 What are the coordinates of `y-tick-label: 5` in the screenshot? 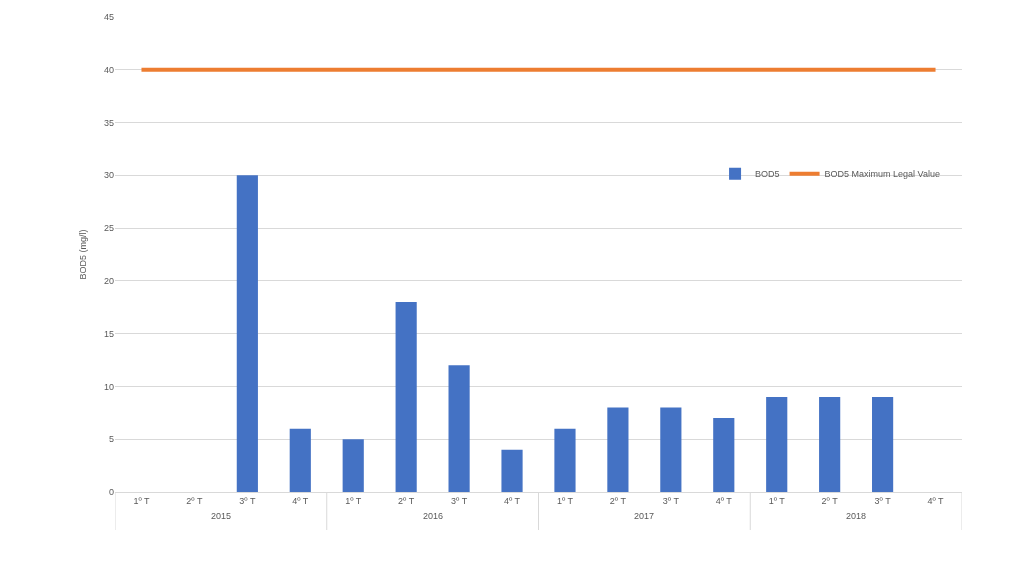 It's located at (111, 439).